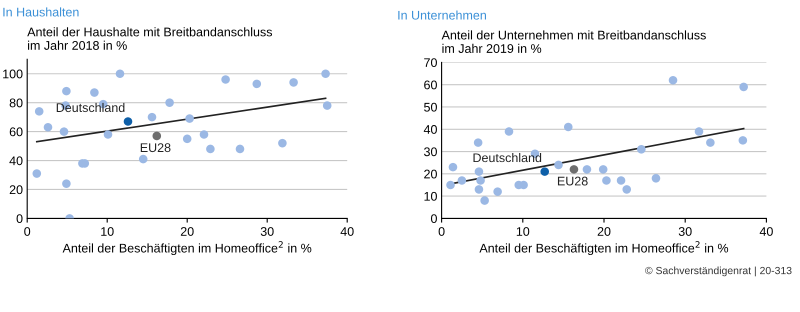 The height and width of the screenshot is (312, 800). What do you see at coordinates (442, 15) in the screenshot?
I see `chart-title: In Unternehmen` at bounding box center [442, 15].